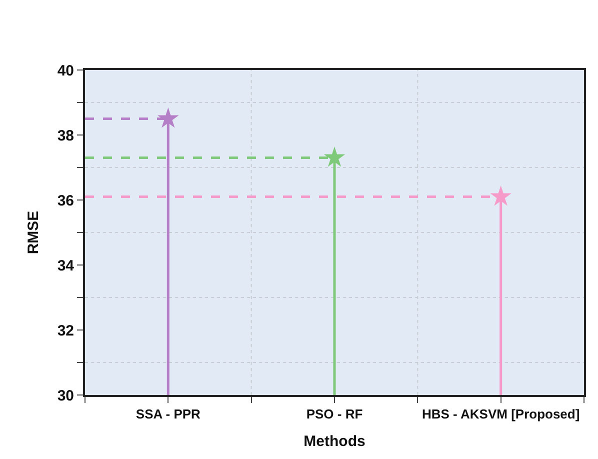  Describe the element at coordinates (501, 414) in the screenshot. I see `x-tick-label: HBS - AKSVM [Proposed]` at that location.